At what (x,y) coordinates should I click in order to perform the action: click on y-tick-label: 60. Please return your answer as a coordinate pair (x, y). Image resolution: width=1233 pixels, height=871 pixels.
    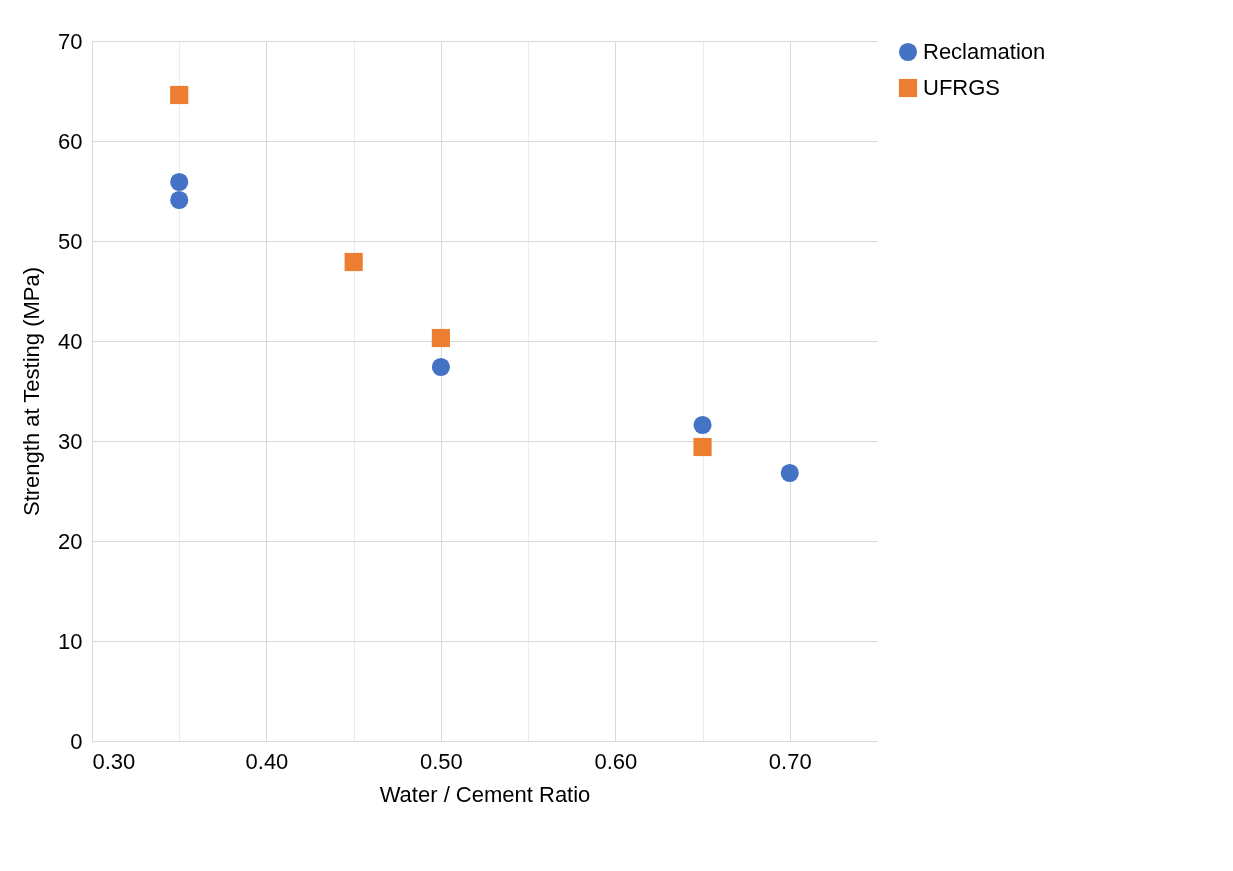
    Looking at the image, I should click on (70, 141).